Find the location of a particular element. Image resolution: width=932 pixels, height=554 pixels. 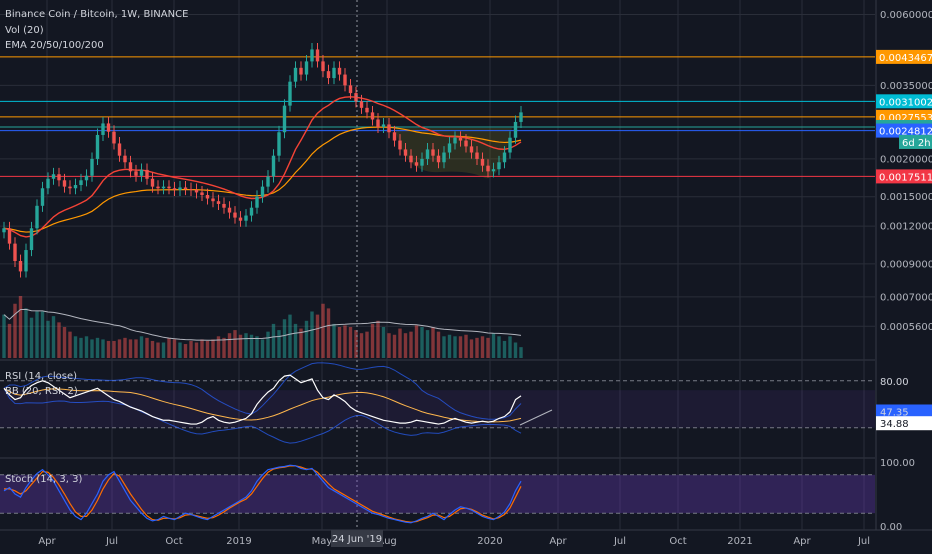

rsi-legend: RSI (14, close) is located at coordinates (41, 376).